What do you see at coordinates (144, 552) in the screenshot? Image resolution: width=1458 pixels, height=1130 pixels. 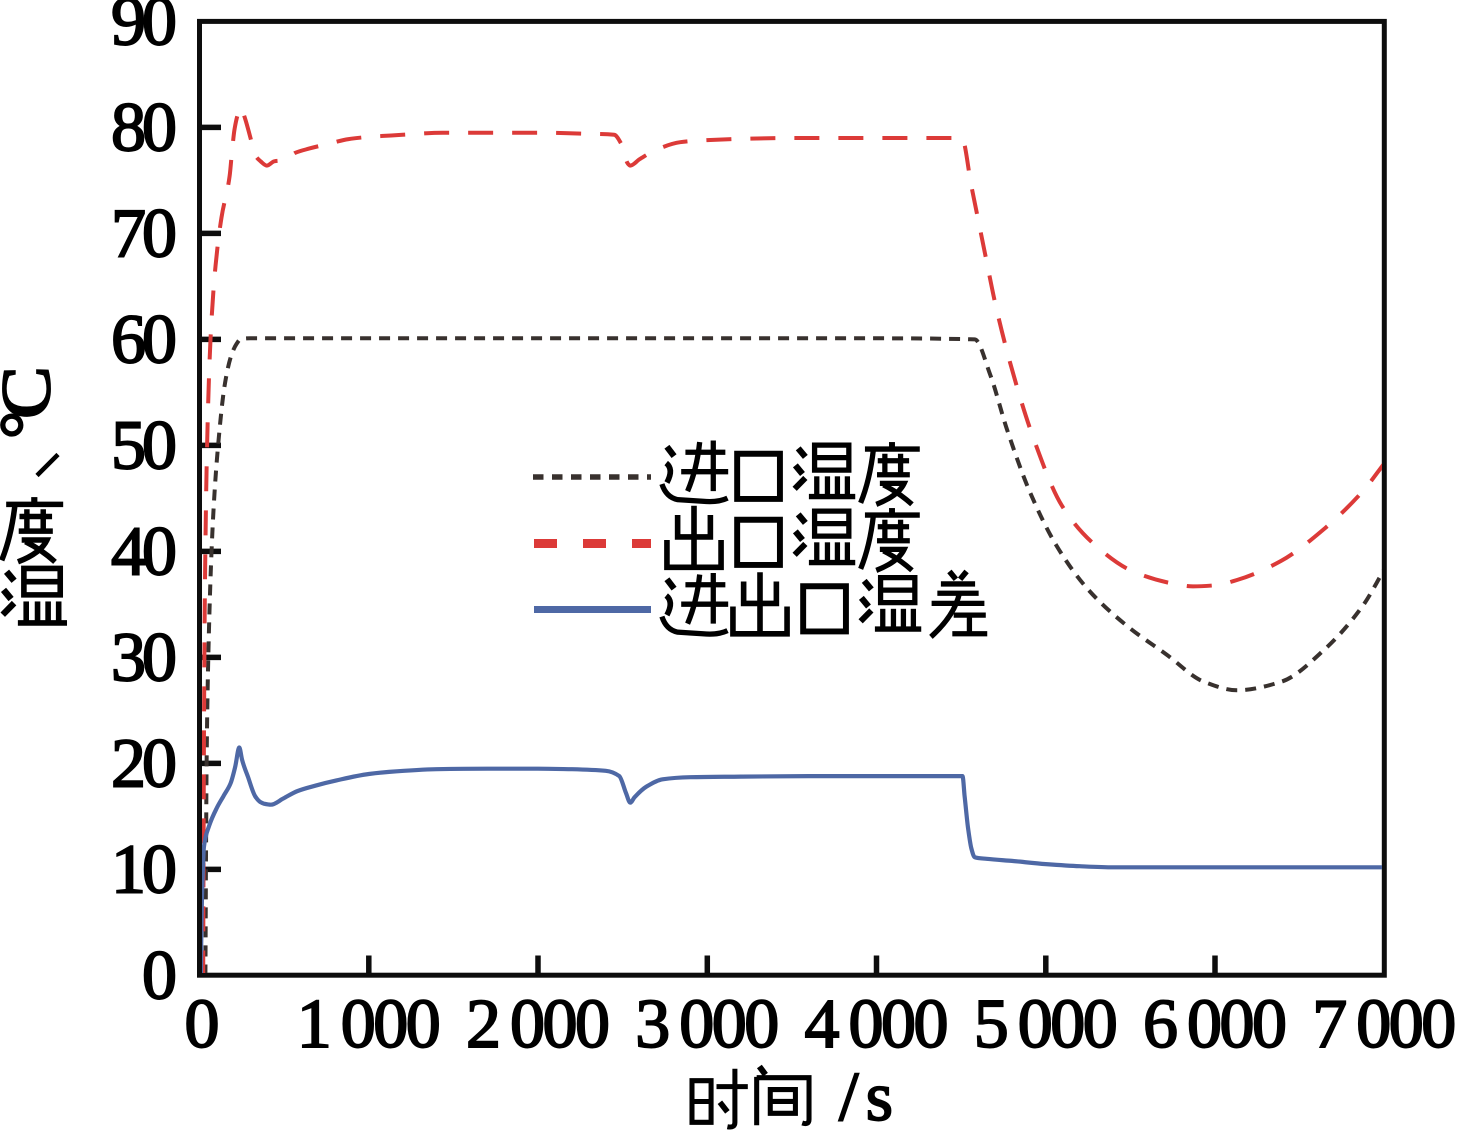 I see `svg-text: 40` at bounding box center [144, 552].